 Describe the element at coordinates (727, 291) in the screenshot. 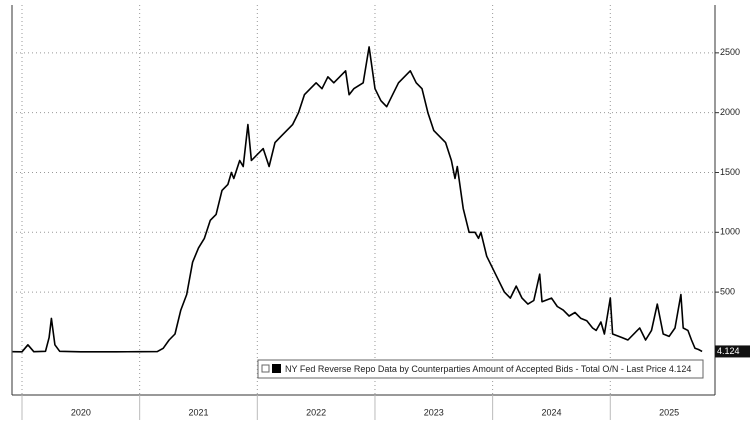

I see `y-tick-label: 500` at that location.